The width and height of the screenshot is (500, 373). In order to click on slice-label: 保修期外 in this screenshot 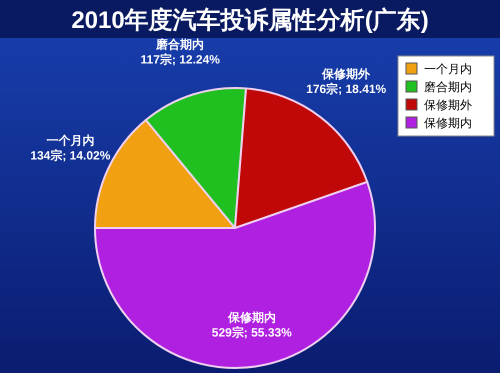, I will do `click(346, 73)`.